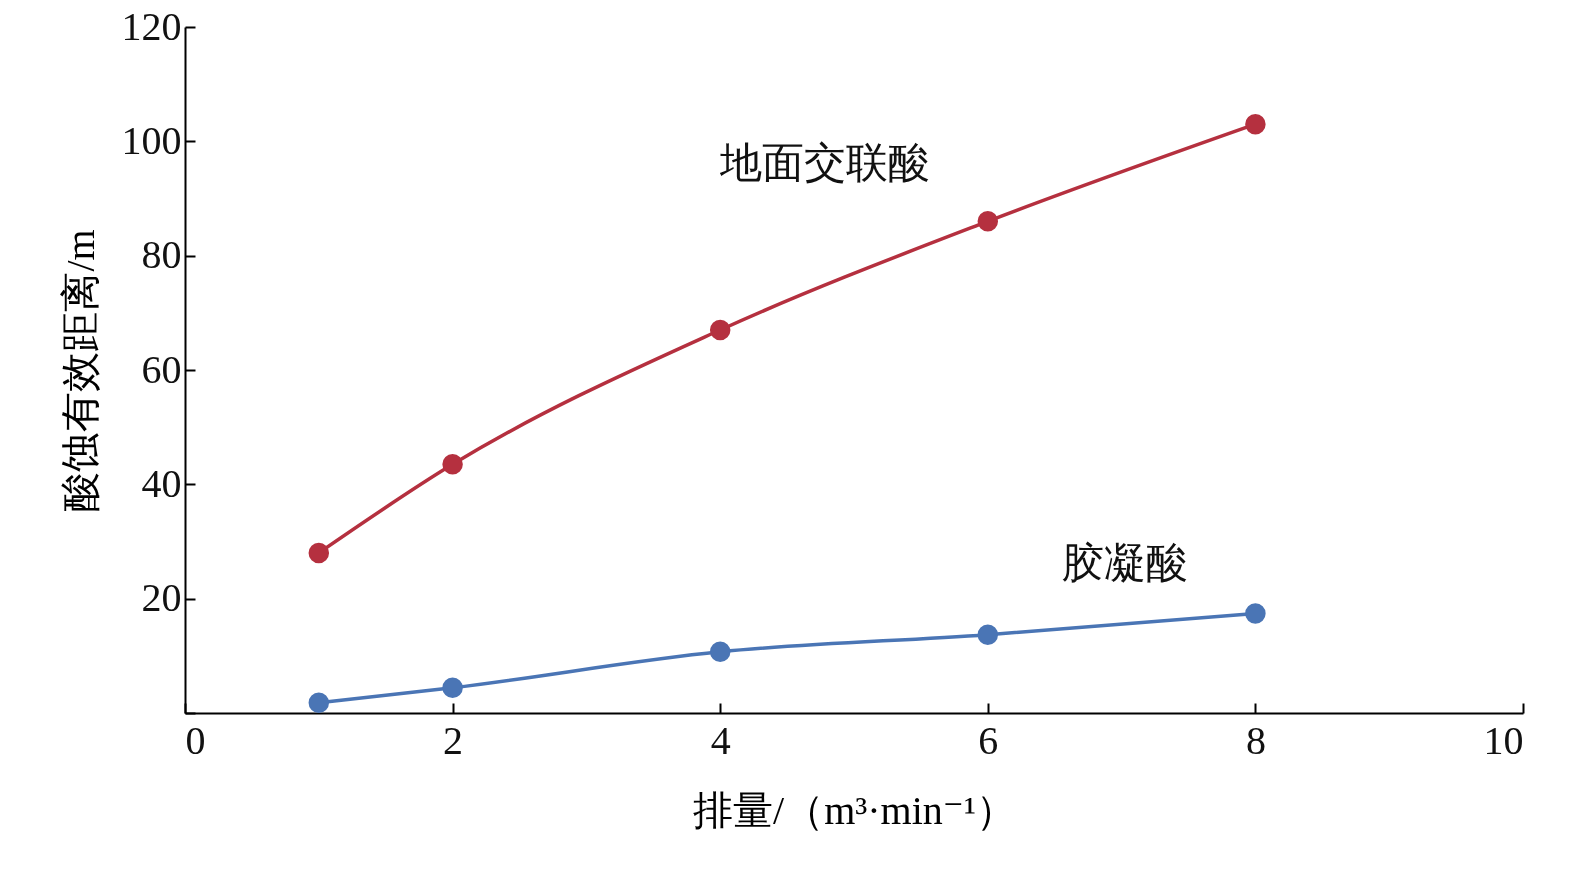 Image resolution: width=1575 pixels, height=888 pixels. What do you see at coordinates (1255, 740) in the screenshot?
I see `x-tick-label: 8` at bounding box center [1255, 740].